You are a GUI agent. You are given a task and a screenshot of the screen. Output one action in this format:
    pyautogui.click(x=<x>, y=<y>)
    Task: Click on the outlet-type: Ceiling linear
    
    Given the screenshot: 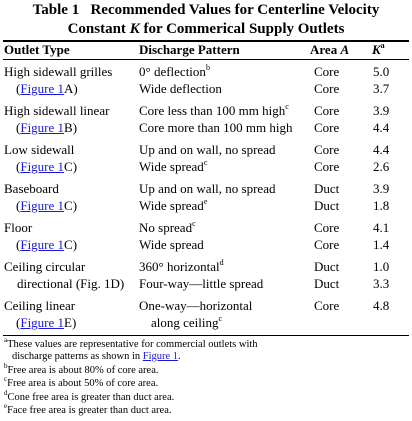 What is the action you would take?
    pyautogui.click(x=39, y=306)
    